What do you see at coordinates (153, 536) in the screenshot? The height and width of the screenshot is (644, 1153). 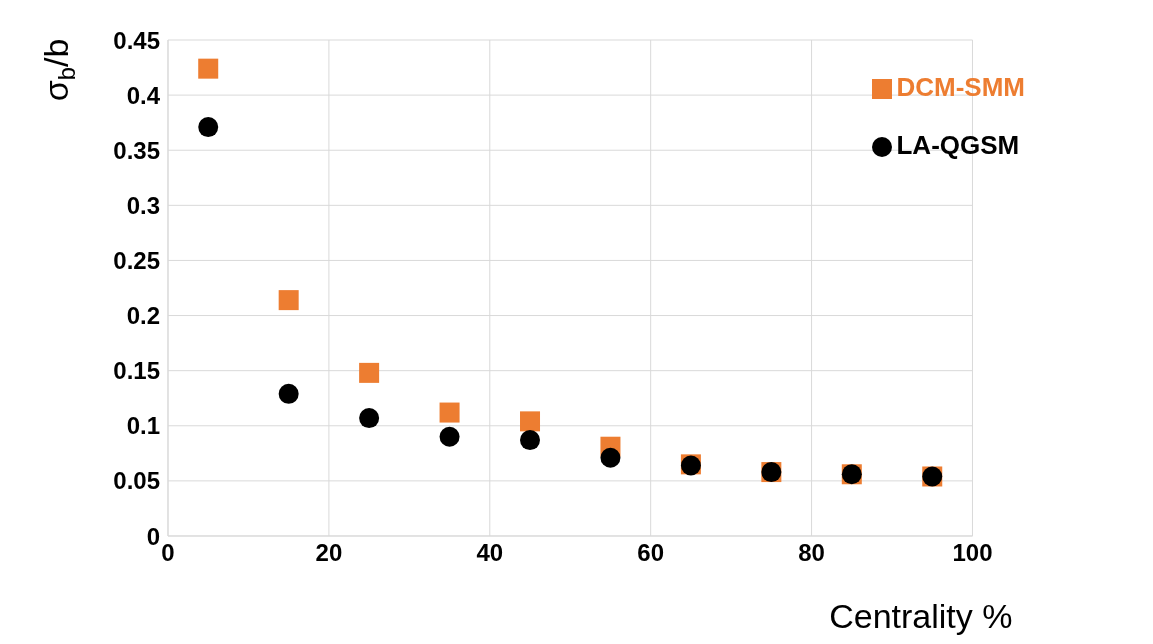 I see `y-tick-label: 0` at bounding box center [153, 536].